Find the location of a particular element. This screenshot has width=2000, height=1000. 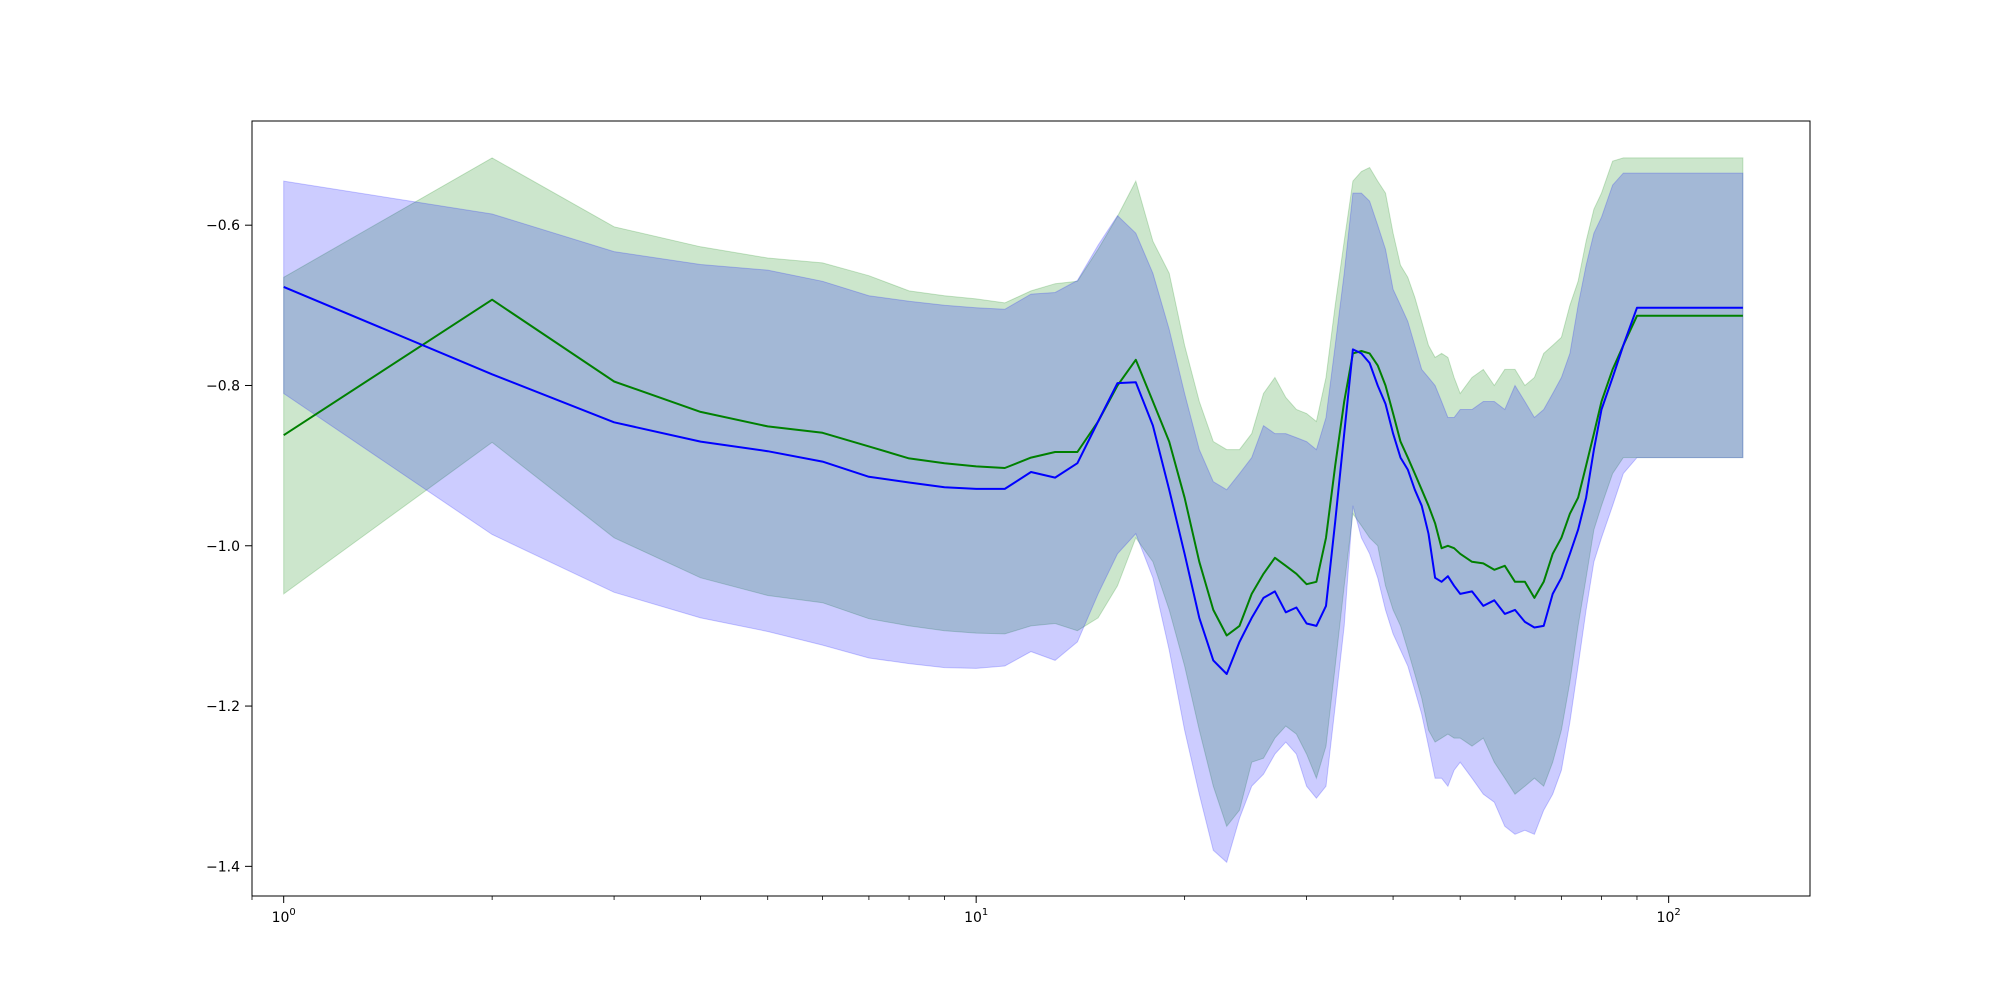

y-tick-label: −1.0 is located at coordinates (223, 547).